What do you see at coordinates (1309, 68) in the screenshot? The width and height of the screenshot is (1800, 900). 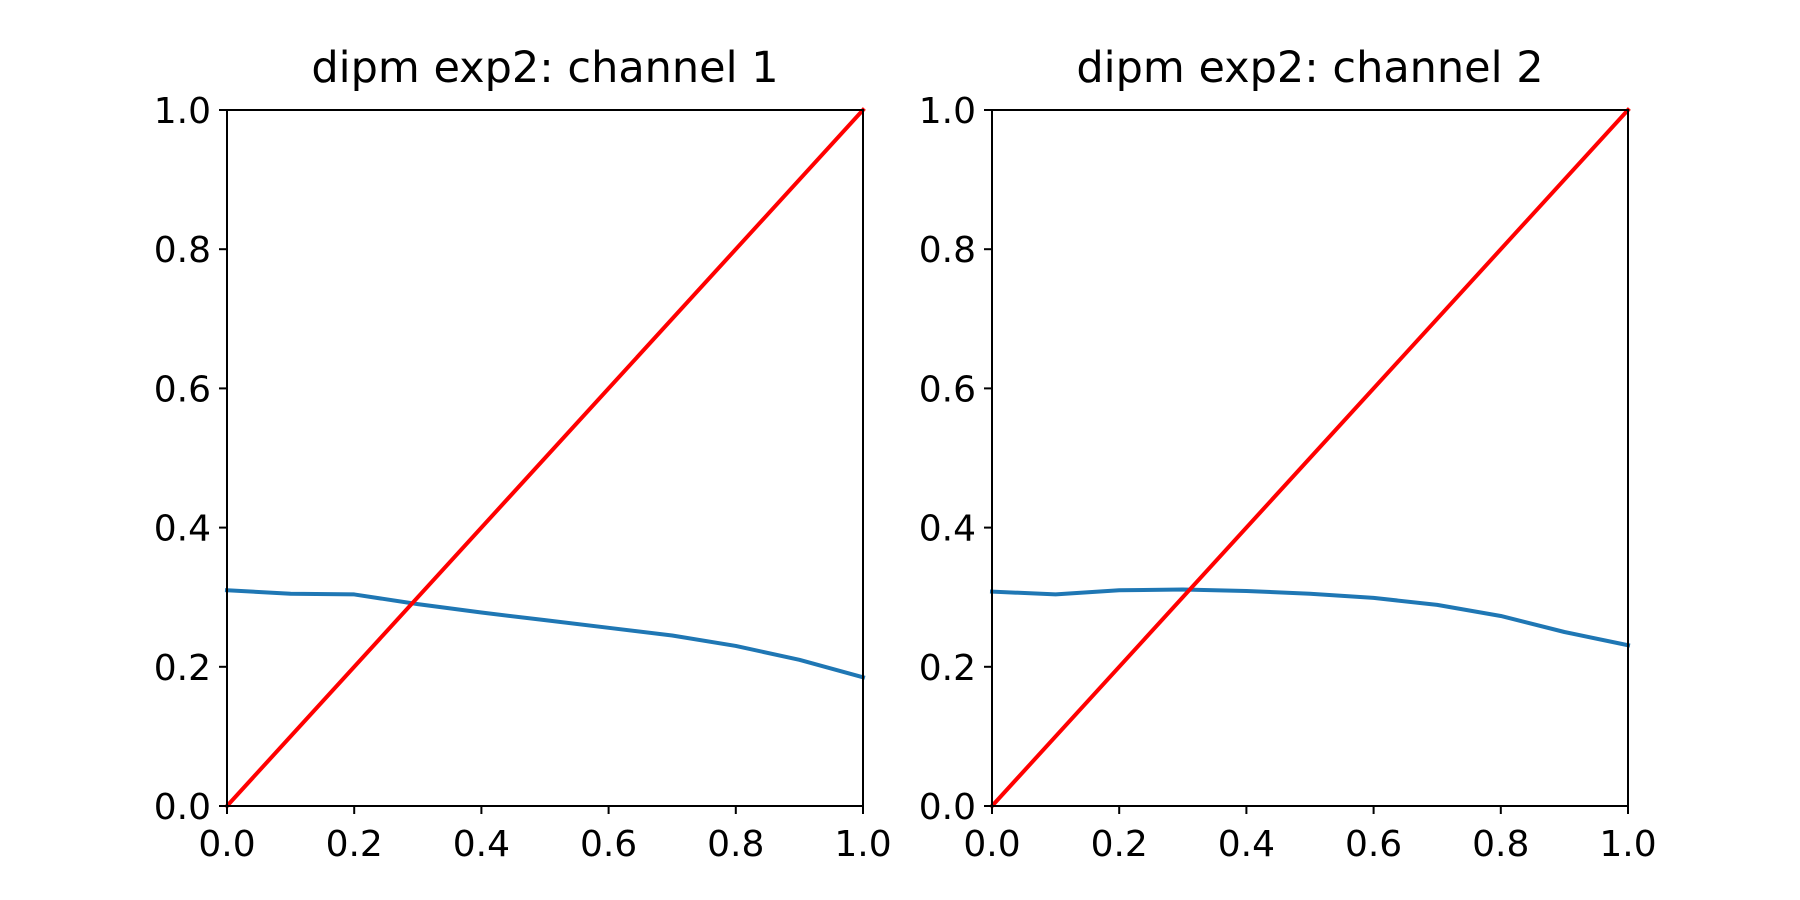 I see `chart-title: dipm exp2: channel 2` at bounding box center [1309, 68].